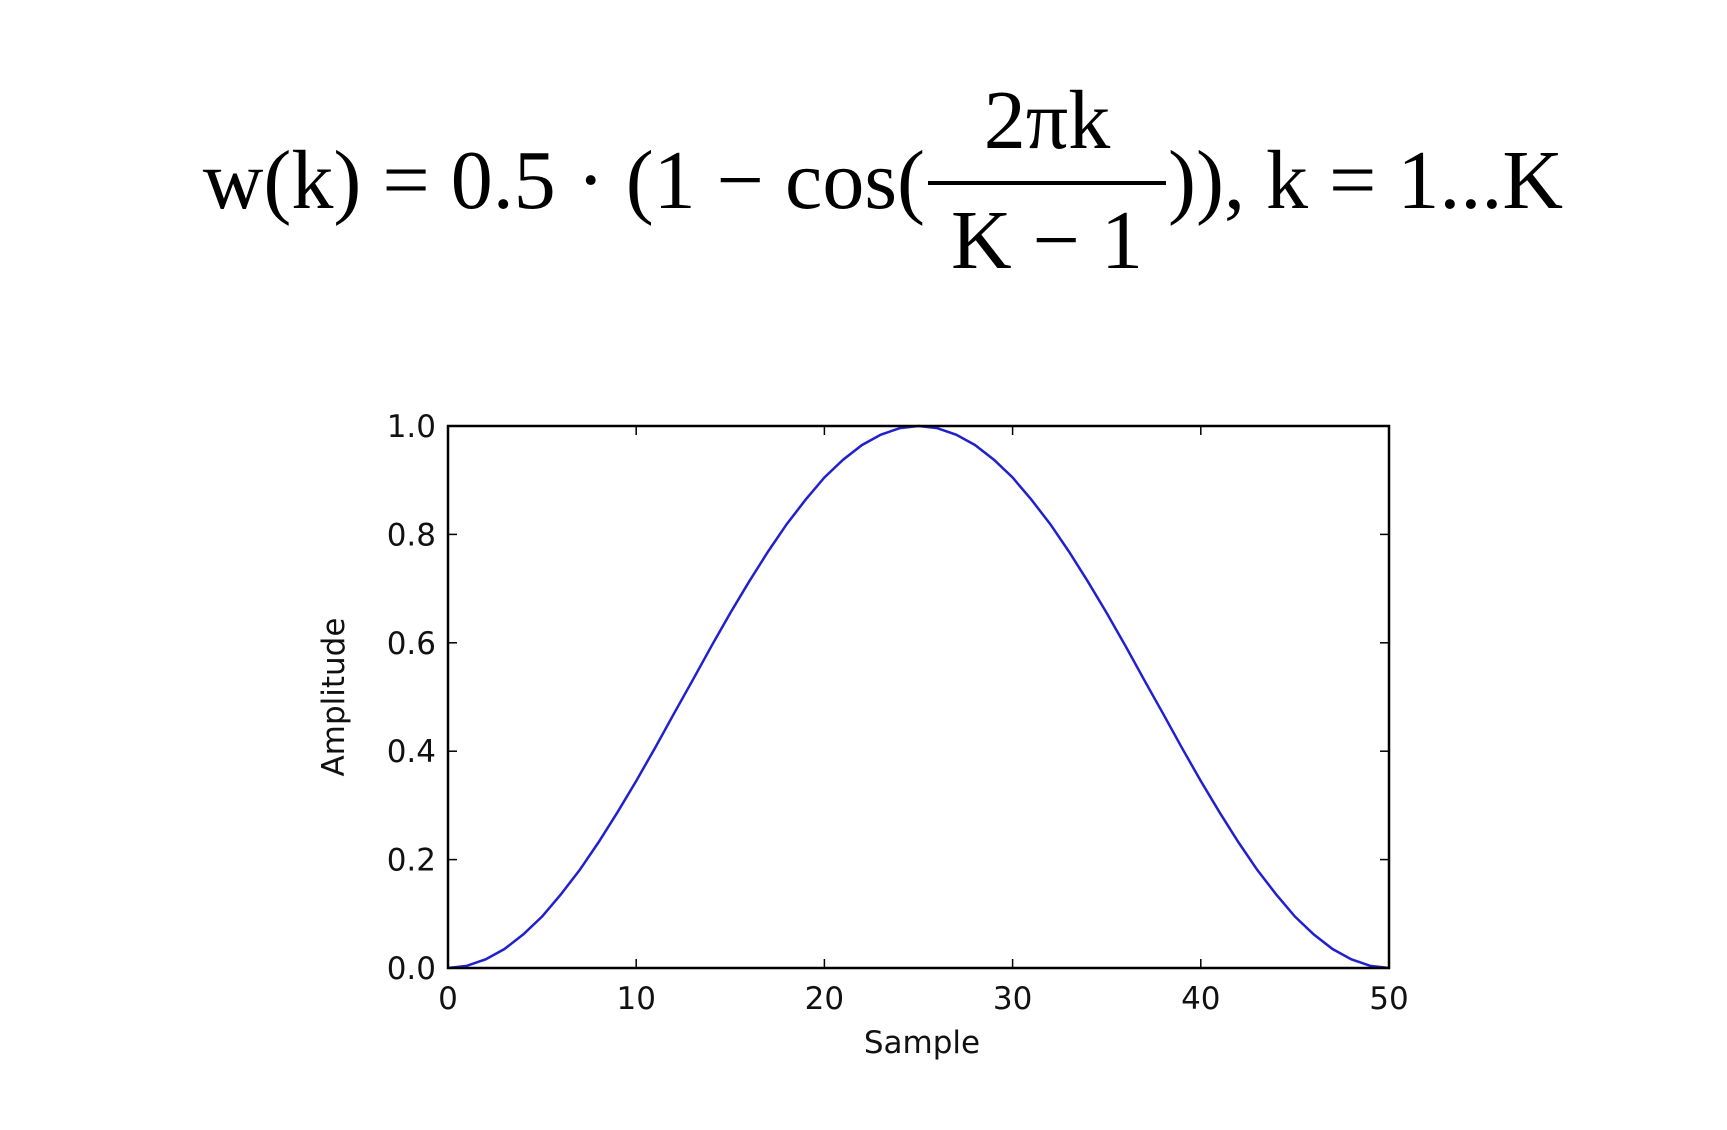 The height and width of the screenshot is (1130, 1727). What do you see at coordinates (1047, 240) in the screenshot?
I see `formula-denominator: K − 1` at bounding box center [1047, 240].